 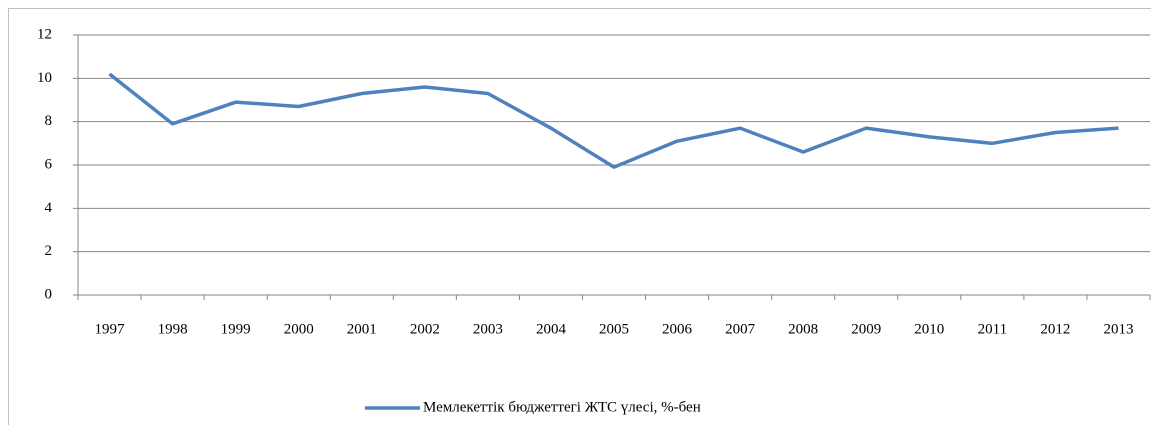 I want to click on x-tick-label: 2011, so click(x=992, y=329).